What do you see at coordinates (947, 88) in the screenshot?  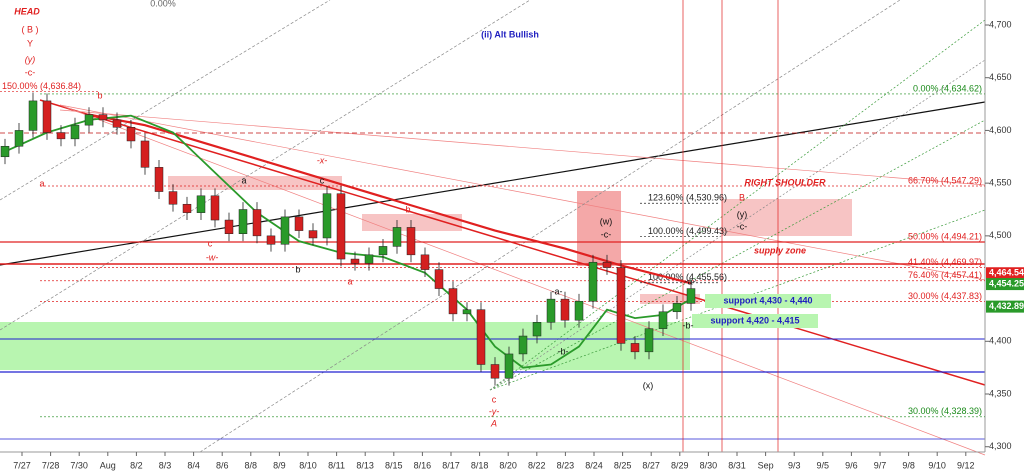 I see `fib-label: 0.00% (4,634.62)` at bounding box center [947, 88].